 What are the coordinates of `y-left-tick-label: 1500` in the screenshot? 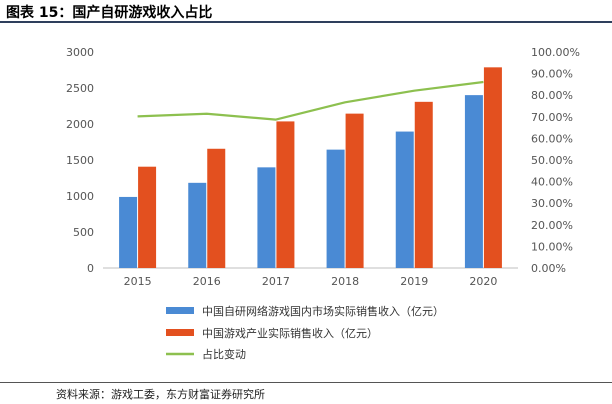 It's located at (80, 160).